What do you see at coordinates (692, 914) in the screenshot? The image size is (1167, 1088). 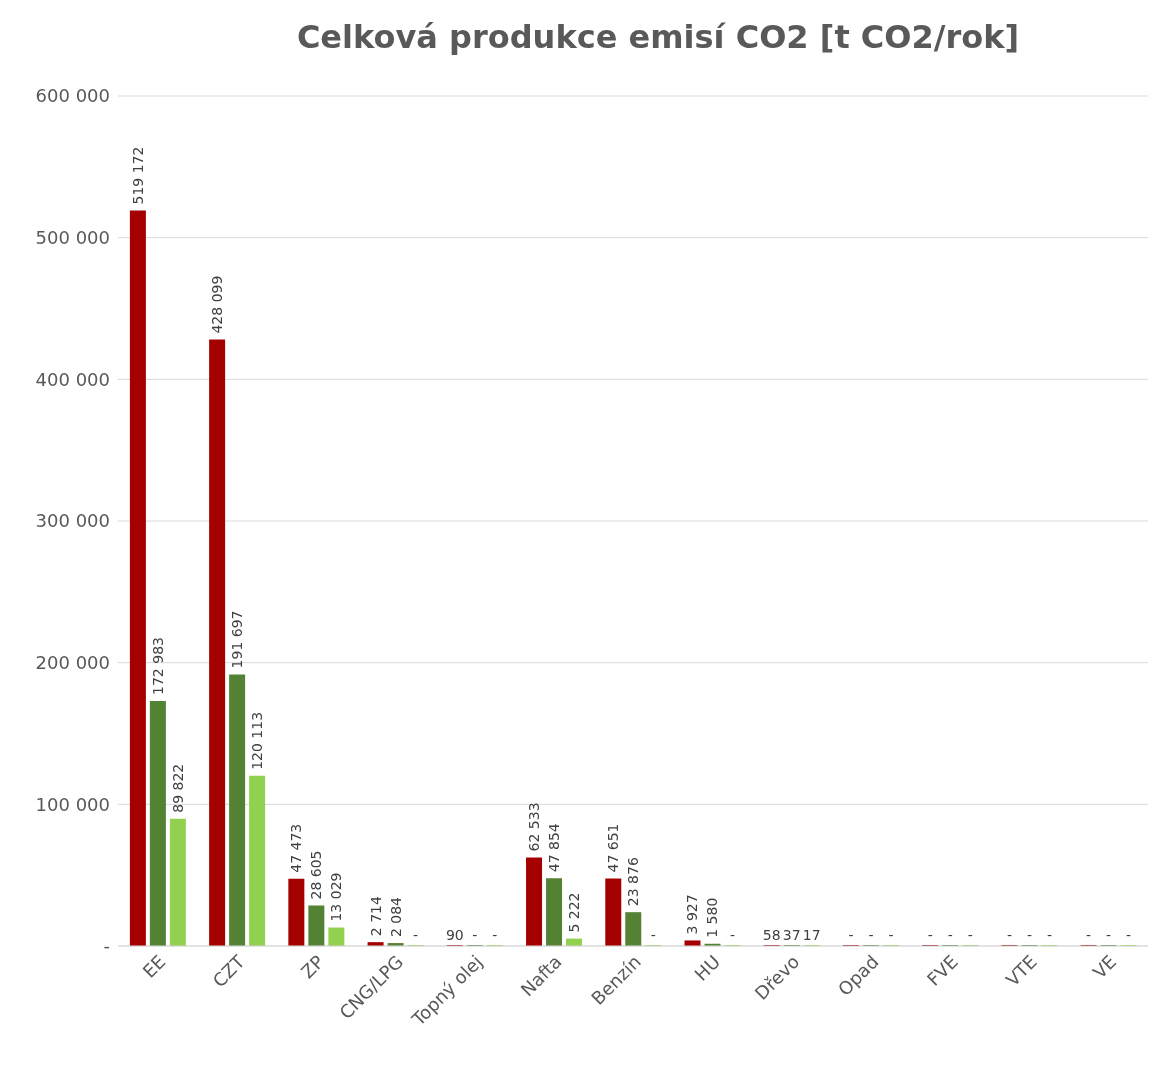 I see `data-label: 3 927` at bounding box center [692, 914].